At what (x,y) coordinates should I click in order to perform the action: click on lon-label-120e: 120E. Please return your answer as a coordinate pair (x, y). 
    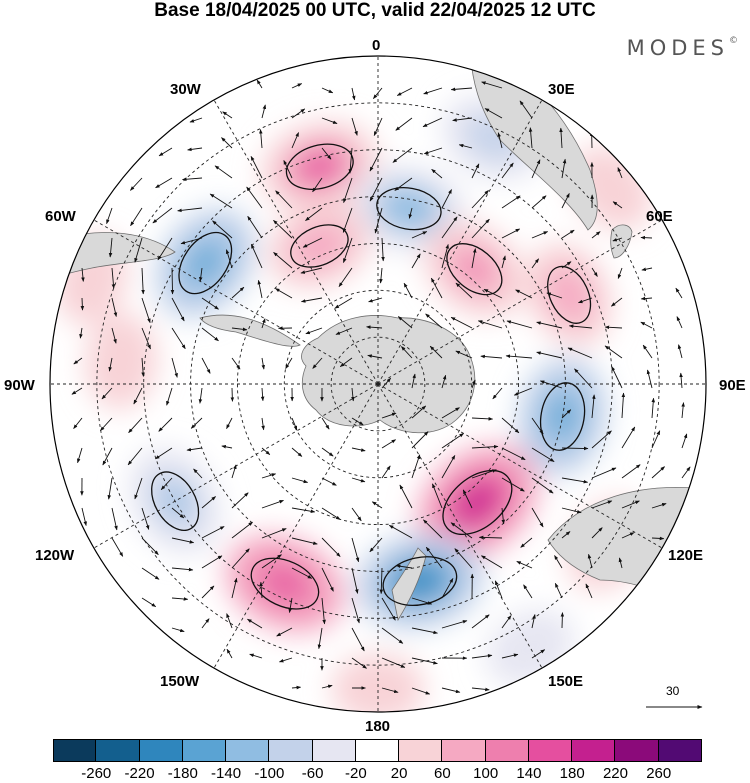
    Looking at the image, I should click on (686, 555).